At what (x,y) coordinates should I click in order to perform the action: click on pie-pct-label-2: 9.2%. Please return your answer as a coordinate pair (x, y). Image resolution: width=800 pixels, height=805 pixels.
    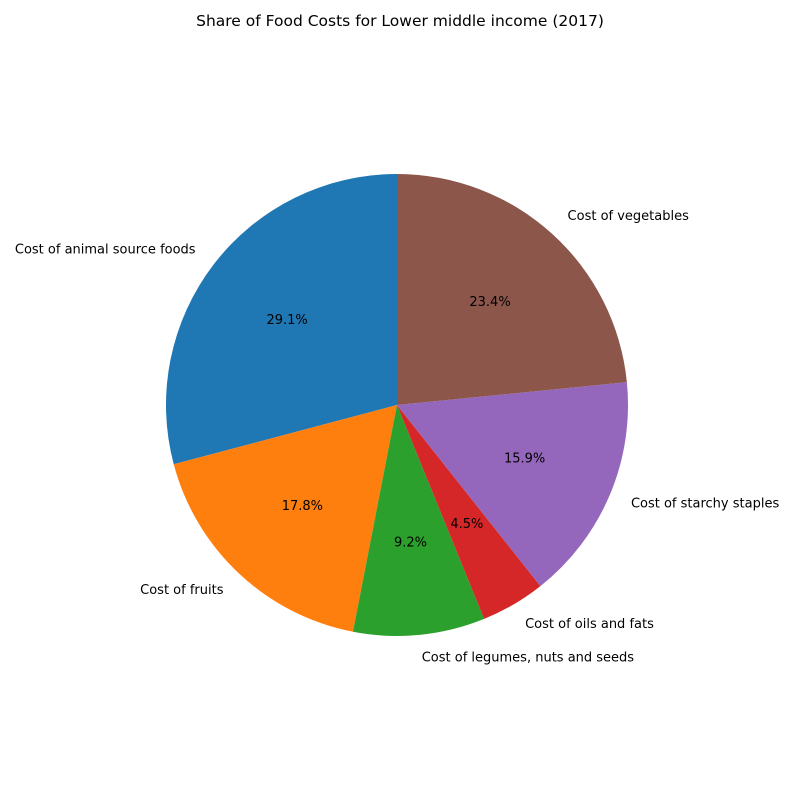
    Looking at the image, I should click on (410, 542).